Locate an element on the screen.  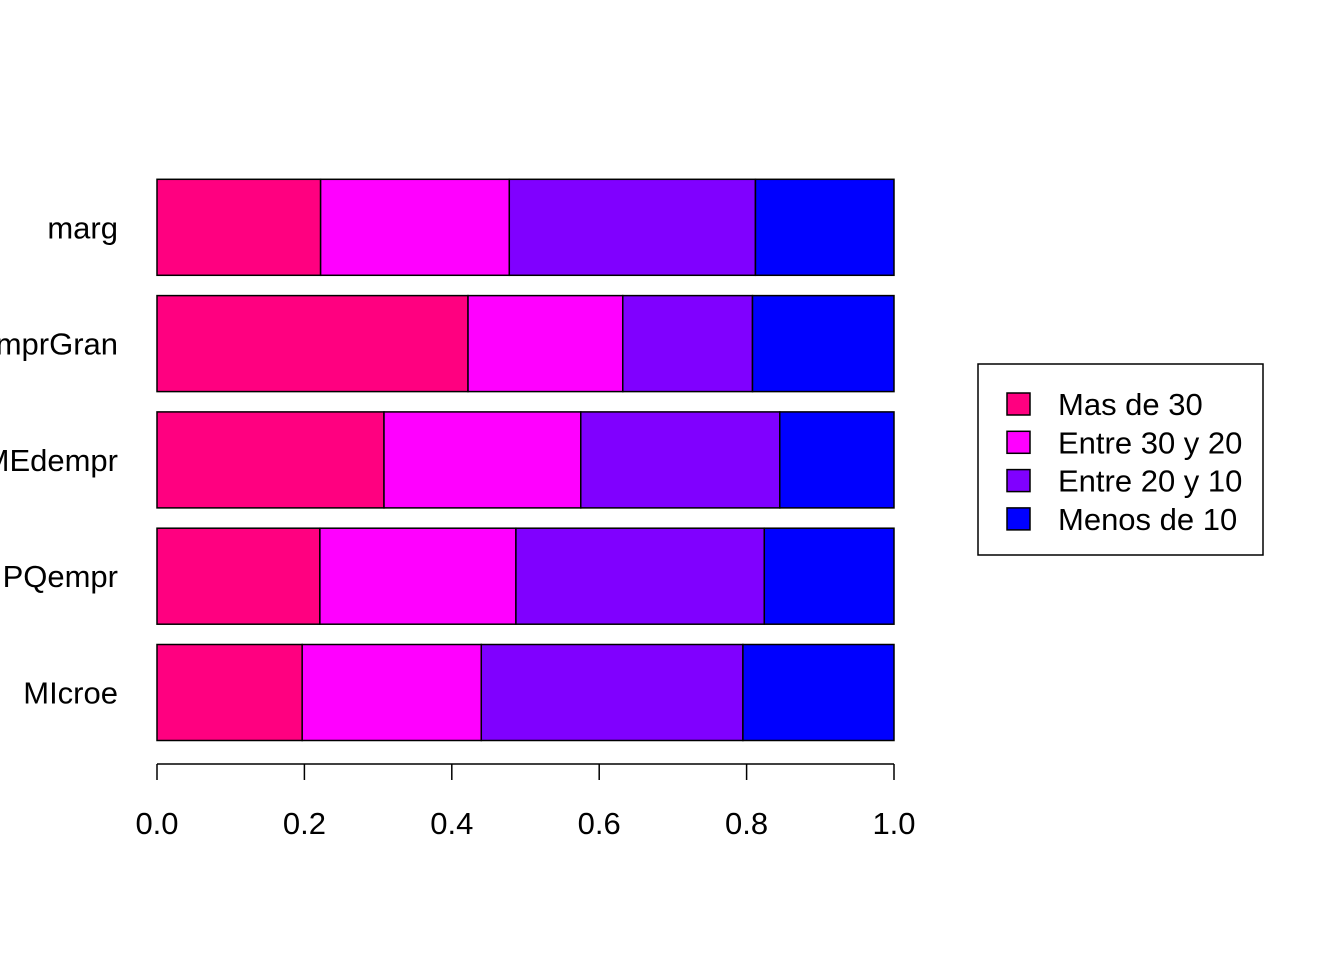
category-label: PQempr is located at coordinates (60, 576).